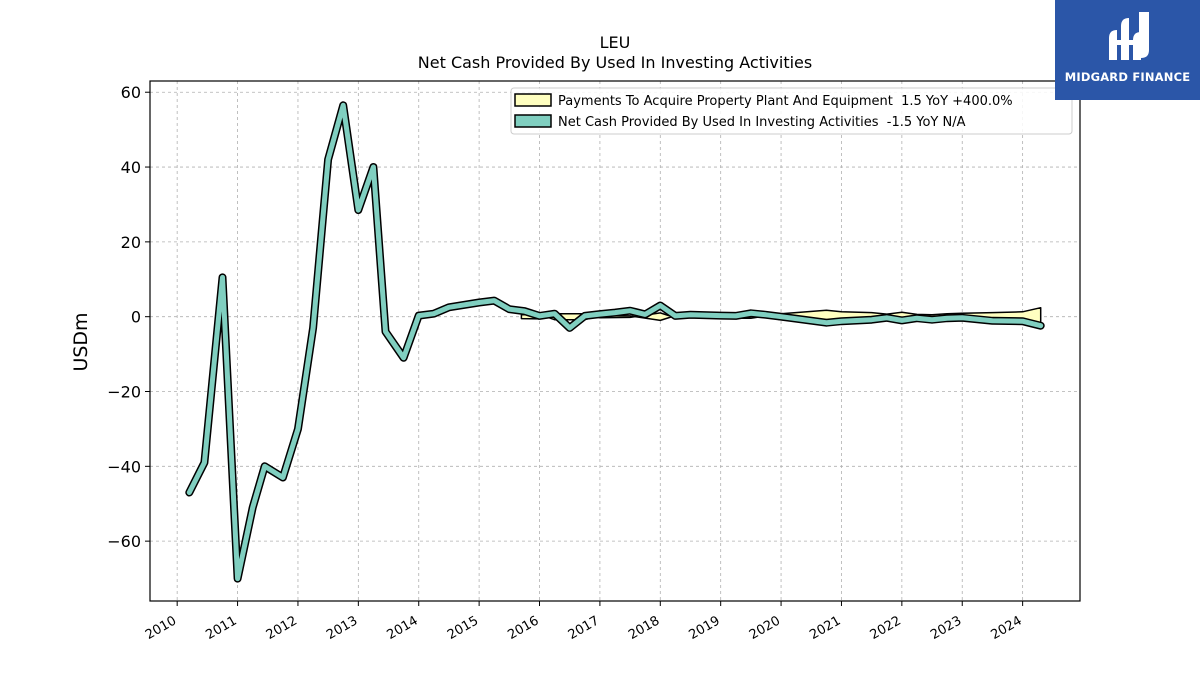 Image resolution: width=1200 pixels, height=675 pixels. Describe the element at coordinates (131, 167) in the screenshot. I see `y-tick-label: 40` at that location.